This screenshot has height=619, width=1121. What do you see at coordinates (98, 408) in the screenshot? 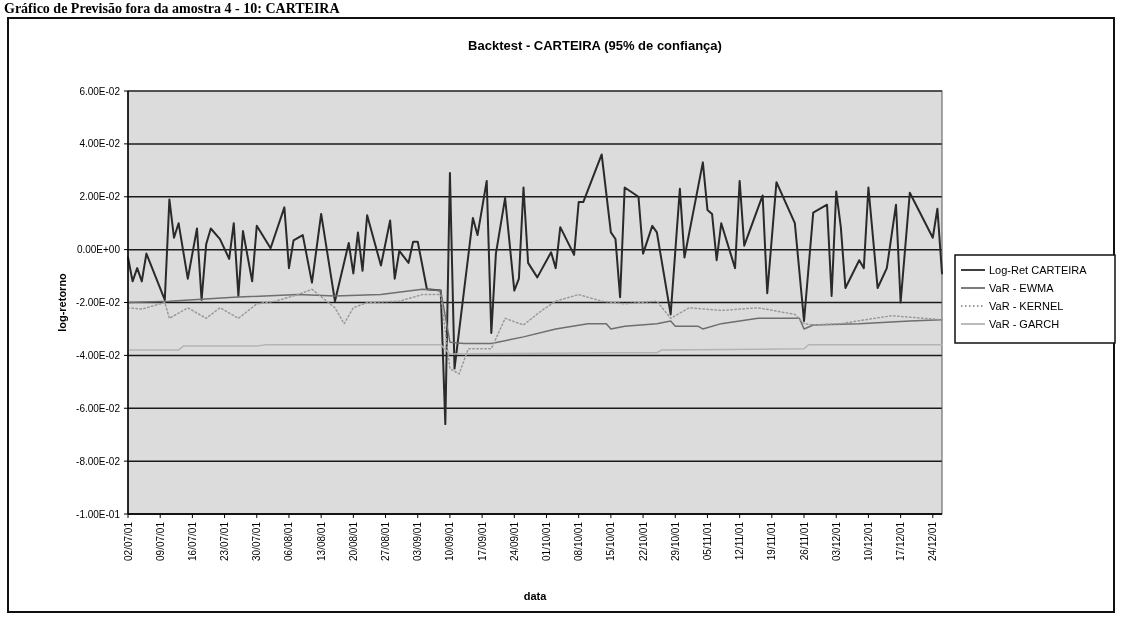
I see `y-tick-label: -6.00E-02` at bounding box center [98, 408].